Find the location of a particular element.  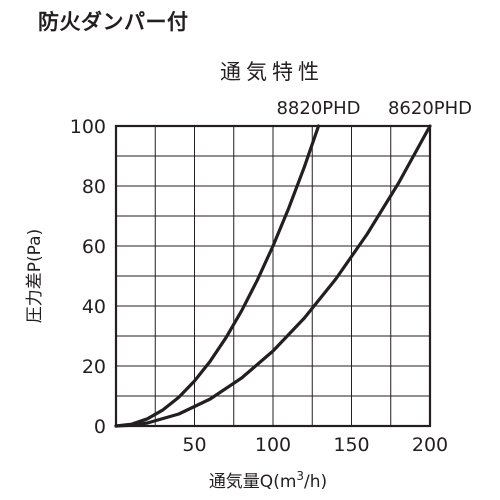

y-tick-label: 0 is located at coordinates (100, 427).